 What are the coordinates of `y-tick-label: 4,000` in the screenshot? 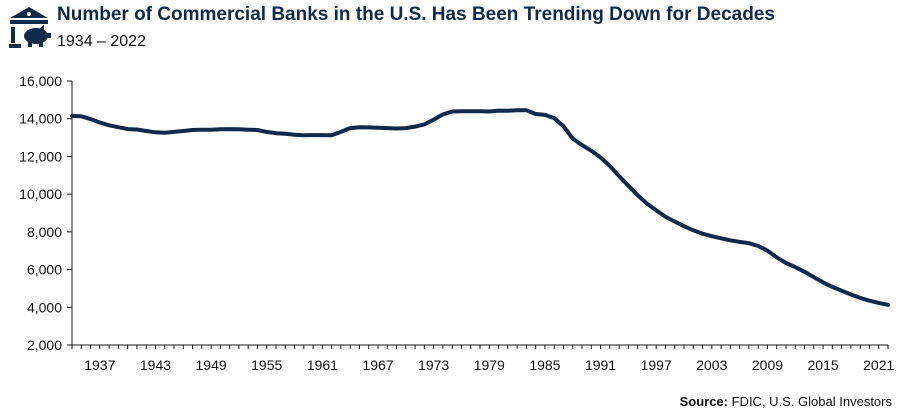 It's located at (44, 307).